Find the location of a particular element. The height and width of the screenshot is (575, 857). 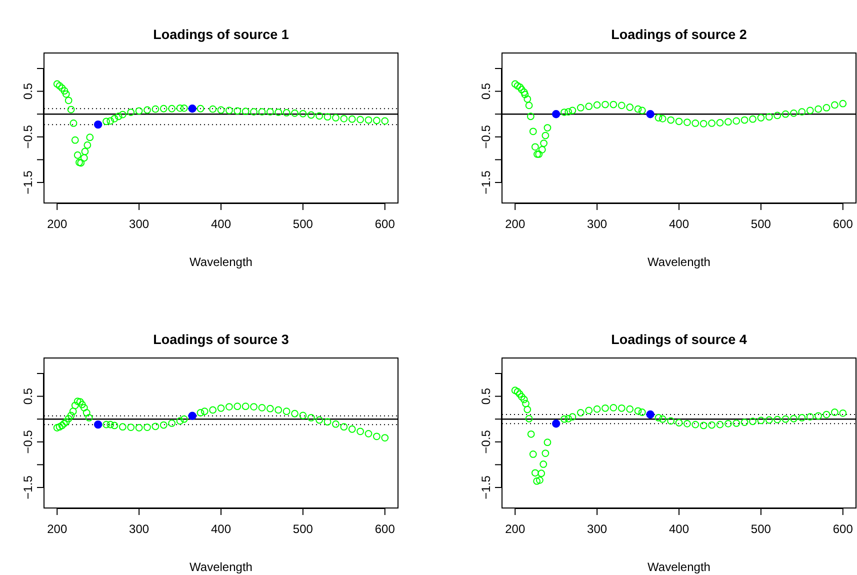

chart-title: Loadings of source 2 is located at coordinates (679, 34).